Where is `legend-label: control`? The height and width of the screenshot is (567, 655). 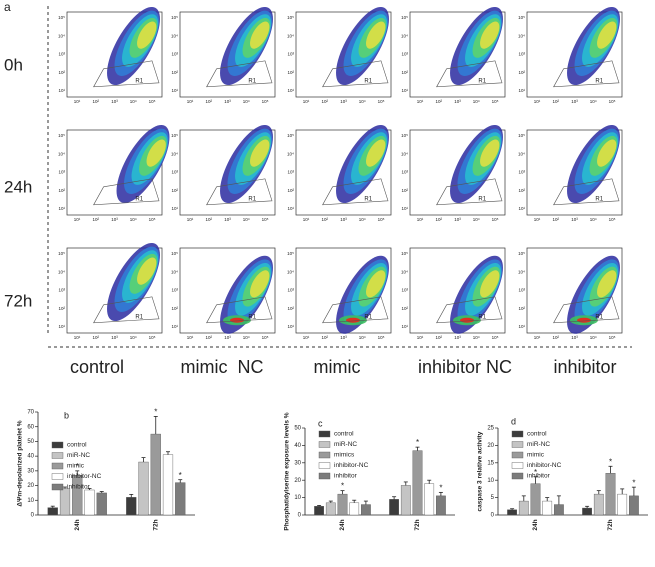
legend-label: control is located at coordinates (537, 434).